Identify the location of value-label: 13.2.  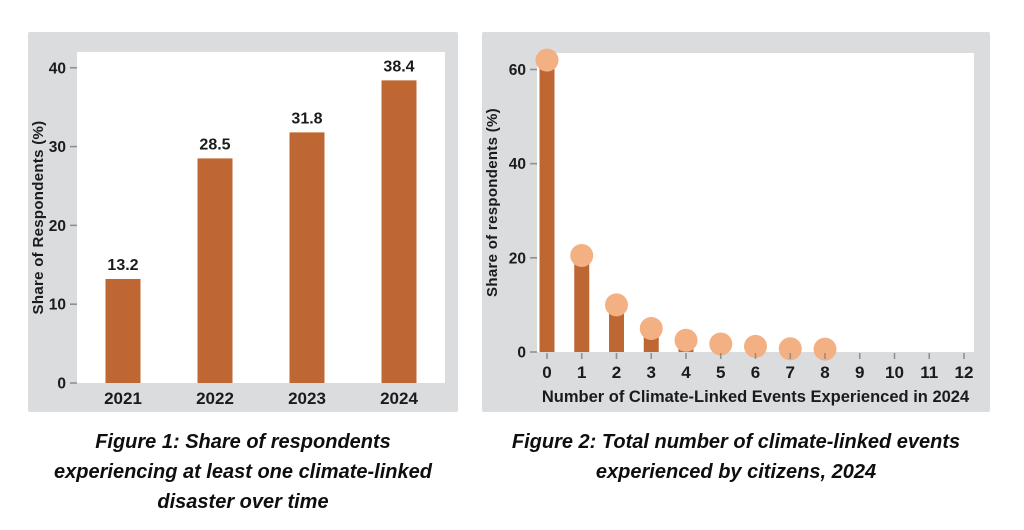
(122, 265).